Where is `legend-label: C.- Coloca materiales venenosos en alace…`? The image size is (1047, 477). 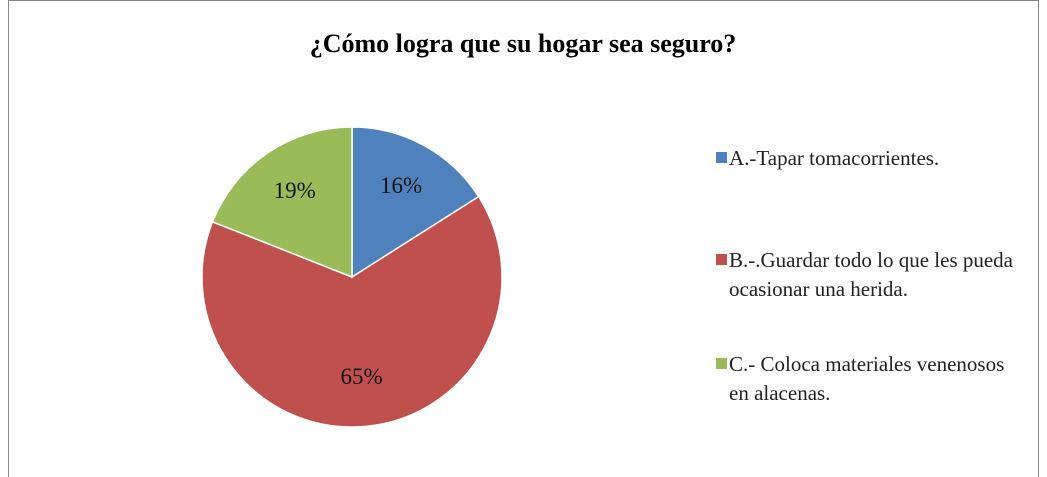
legend-label: C.- Coloca materiales venenosos en alace… is located at coordinates (867, 378).